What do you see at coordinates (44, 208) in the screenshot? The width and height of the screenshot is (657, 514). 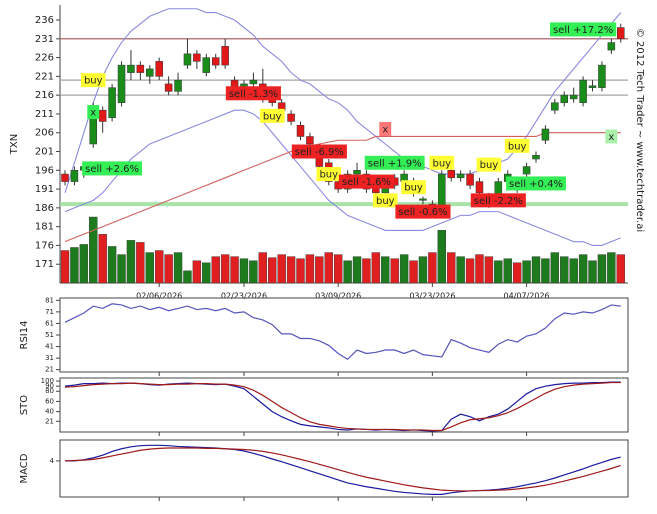 I see `y-tick-label: 186` at bounding box center [44, 208].